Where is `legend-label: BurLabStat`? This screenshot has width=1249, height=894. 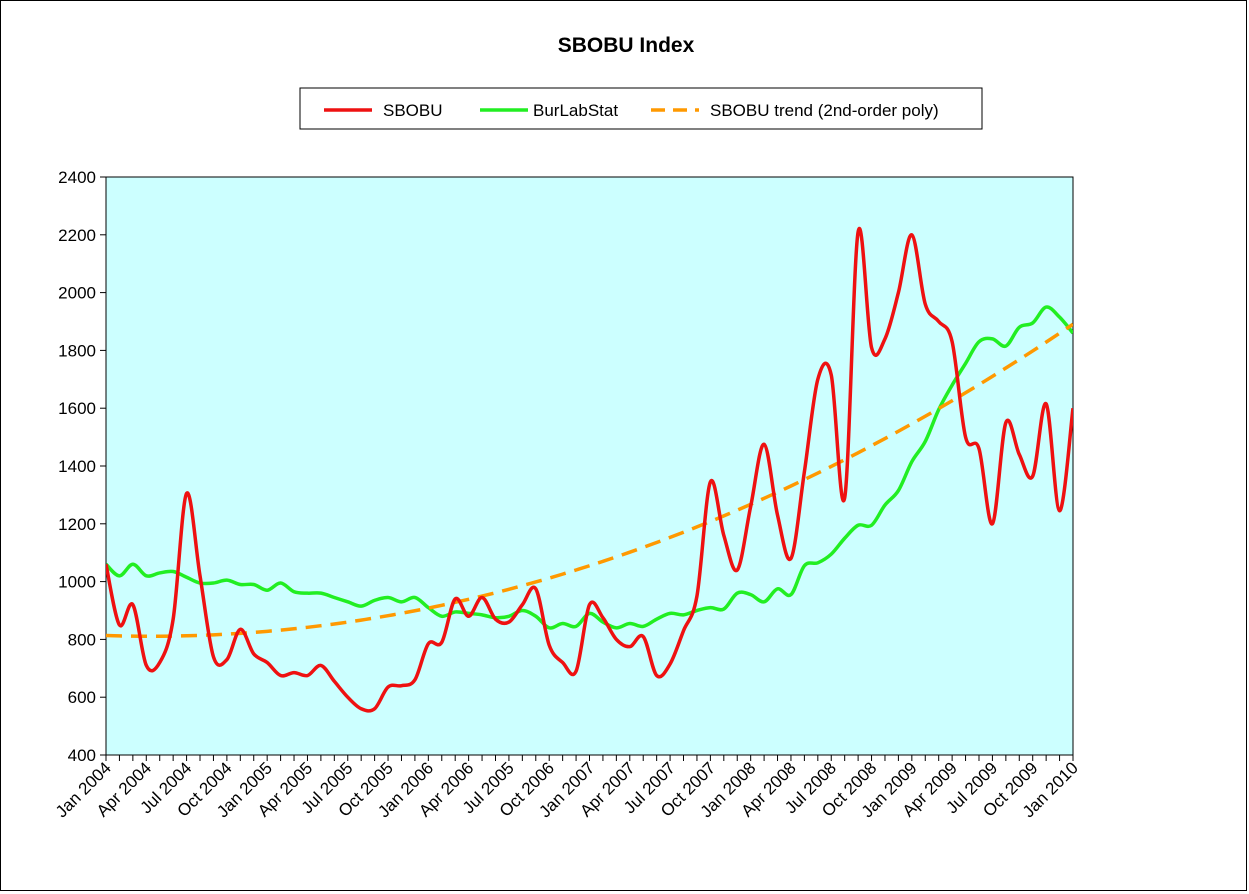
legend-label: BurLabStat is located at coordinates (575, 110).